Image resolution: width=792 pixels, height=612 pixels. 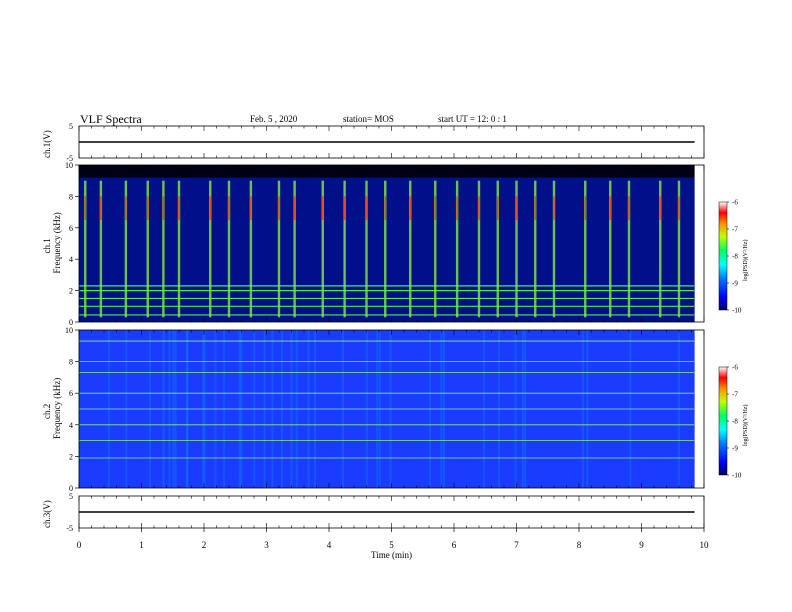 I want to click on y-axis-label: ch.1(V), so click(x=47, y=144).